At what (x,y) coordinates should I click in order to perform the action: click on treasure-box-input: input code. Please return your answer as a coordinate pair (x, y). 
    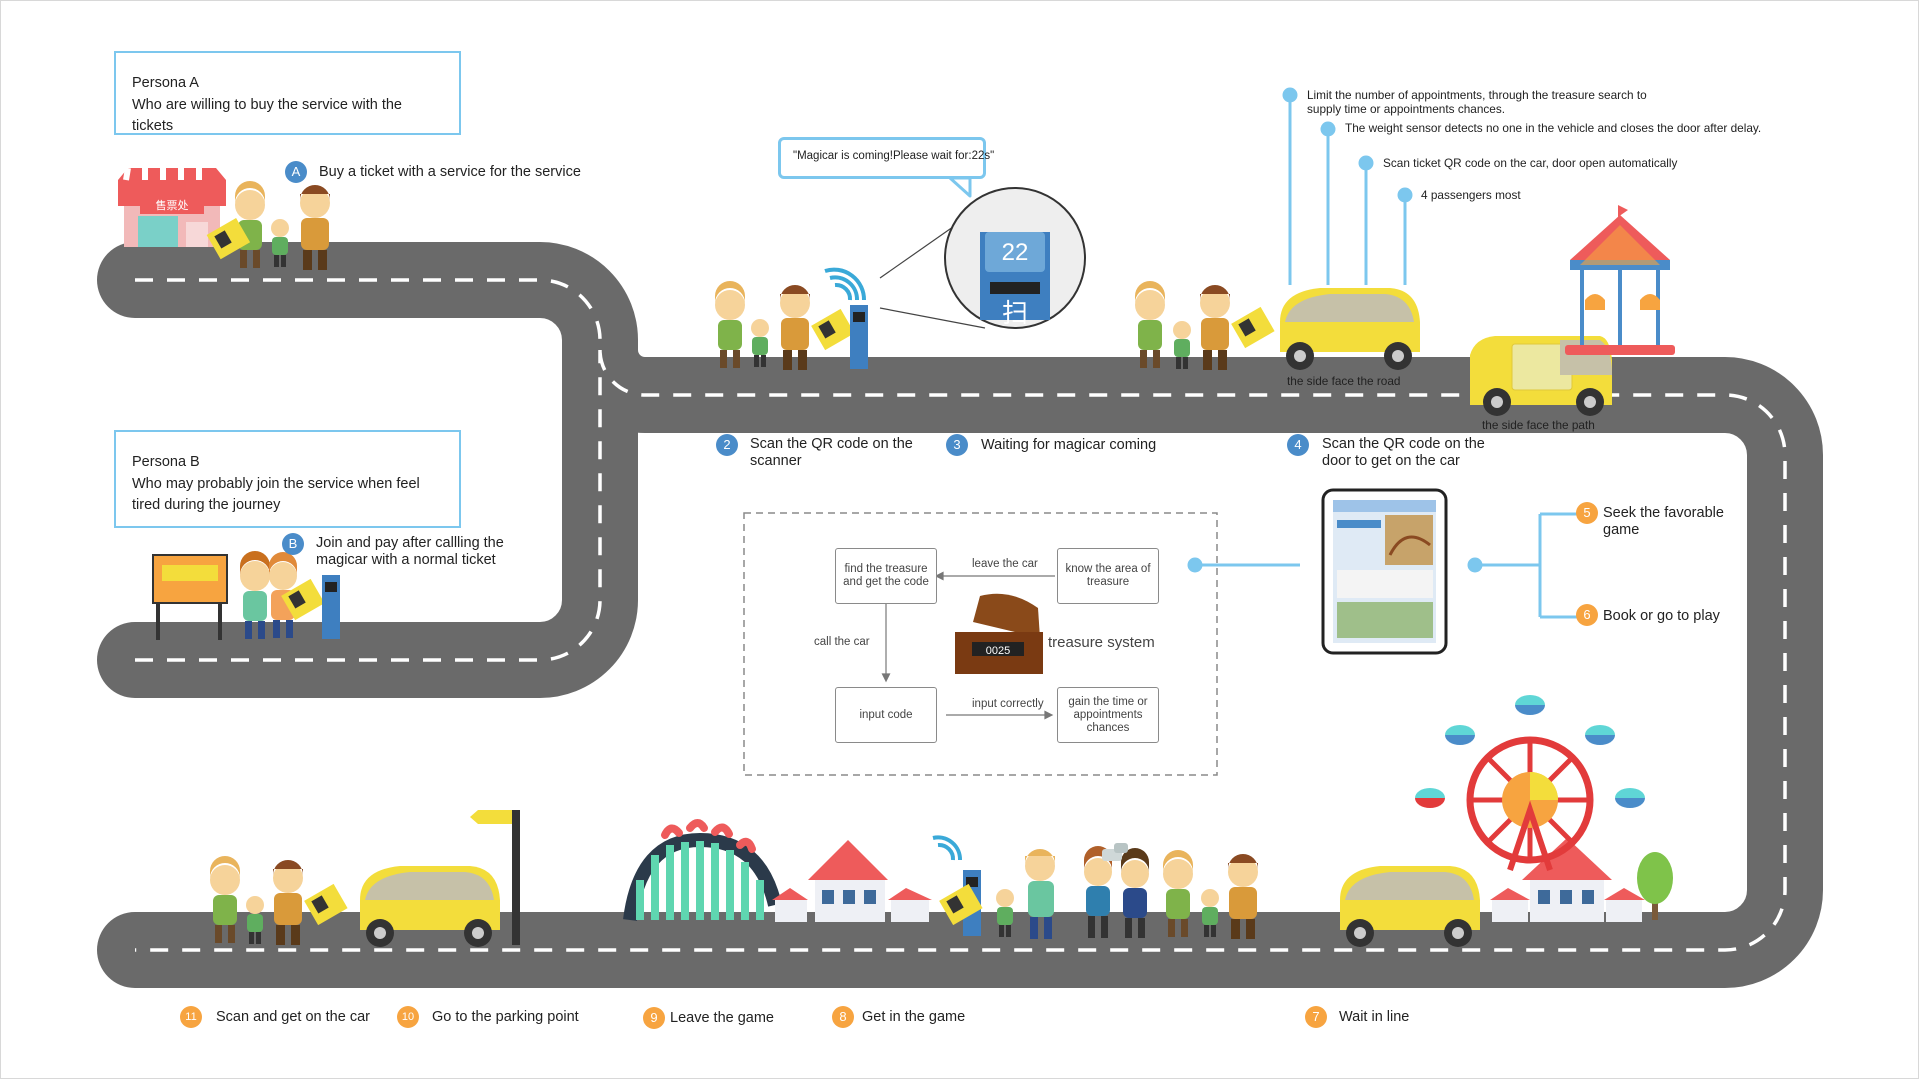
    Looking at the image, I should click on (886, 715).